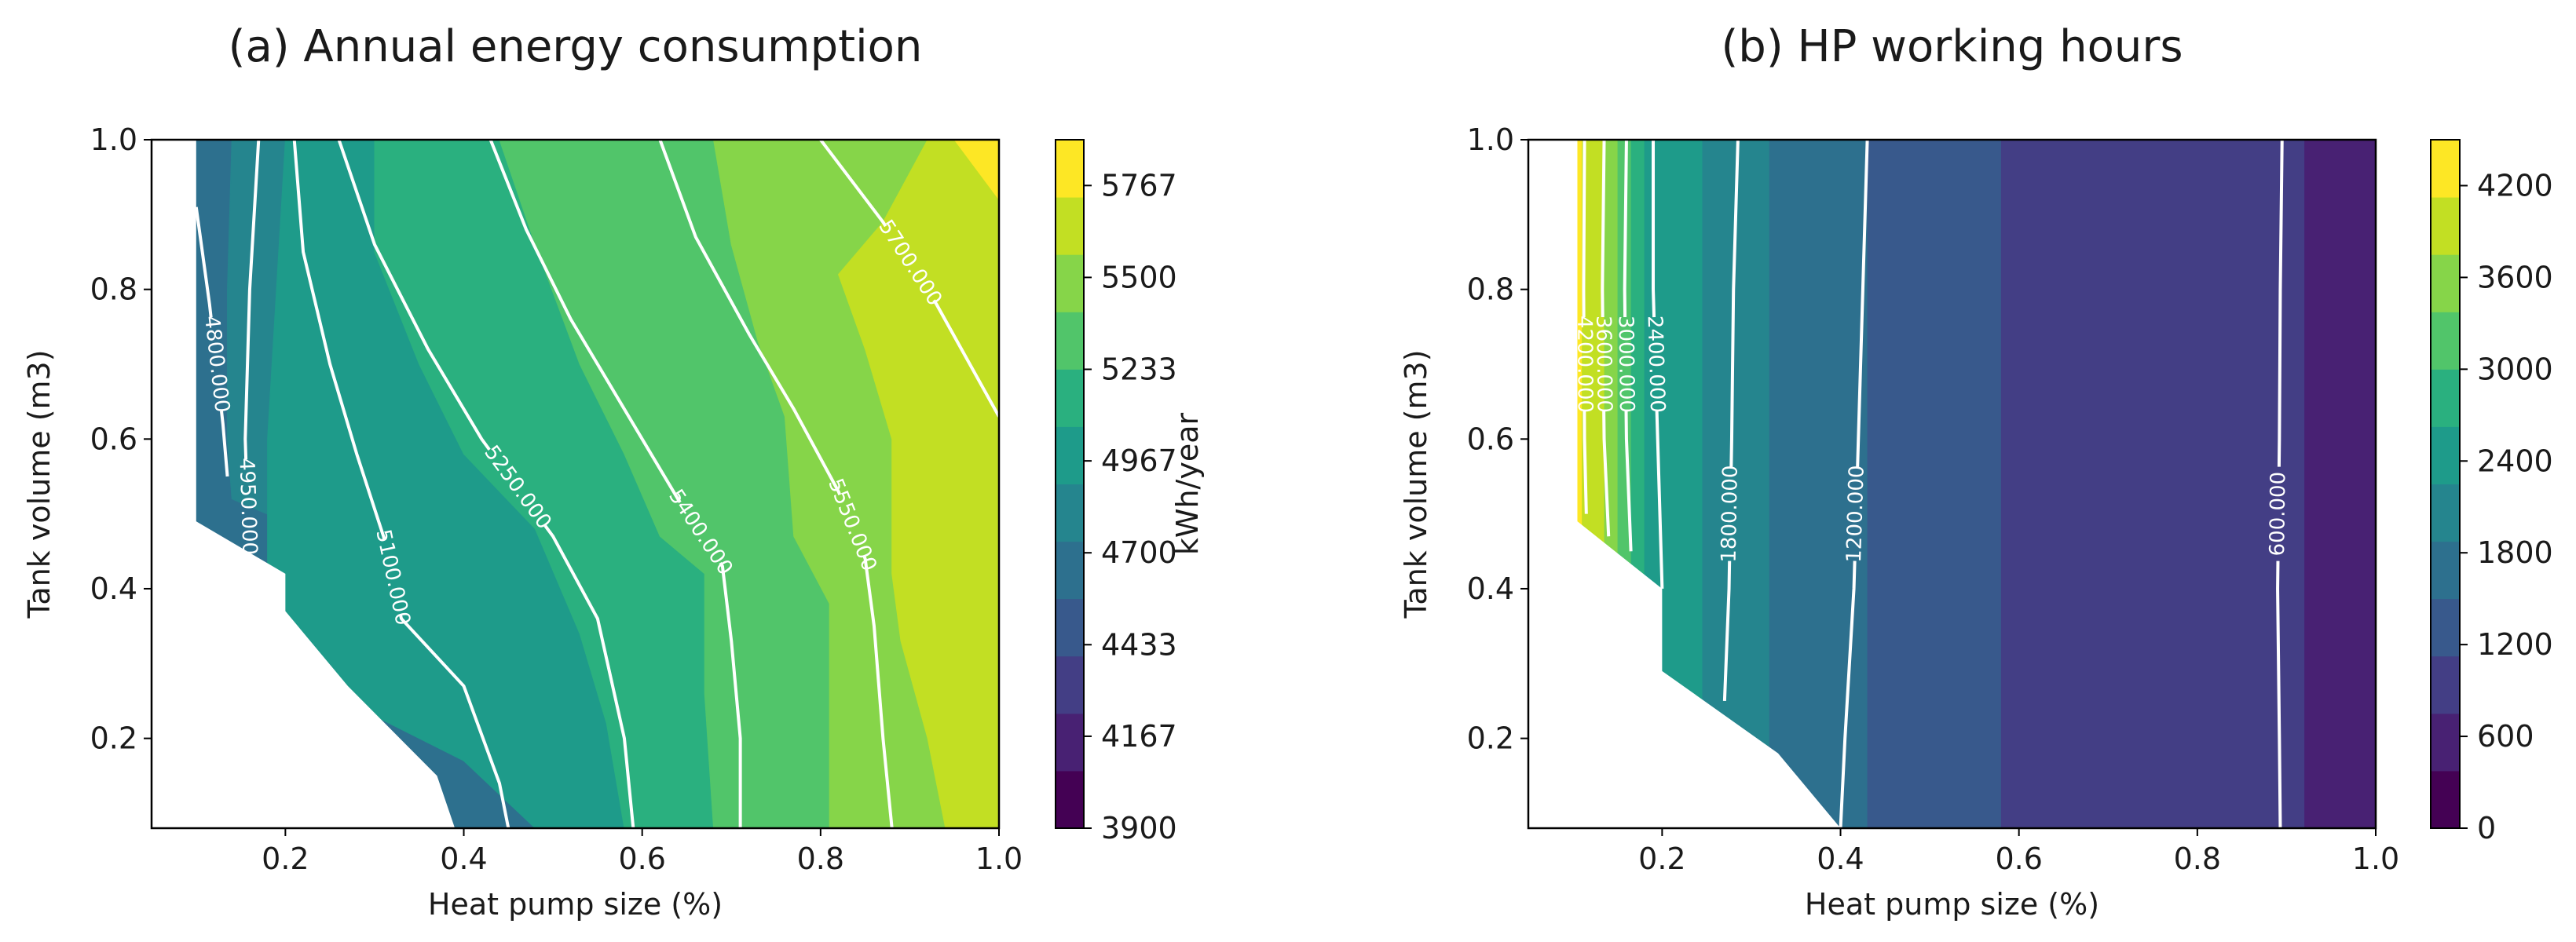 The height and width of the screenshot is (942, 2576). Describe the element at coordinates (1603, 364) in the screenshot. I see `contour-label: 3600.000` at that location.